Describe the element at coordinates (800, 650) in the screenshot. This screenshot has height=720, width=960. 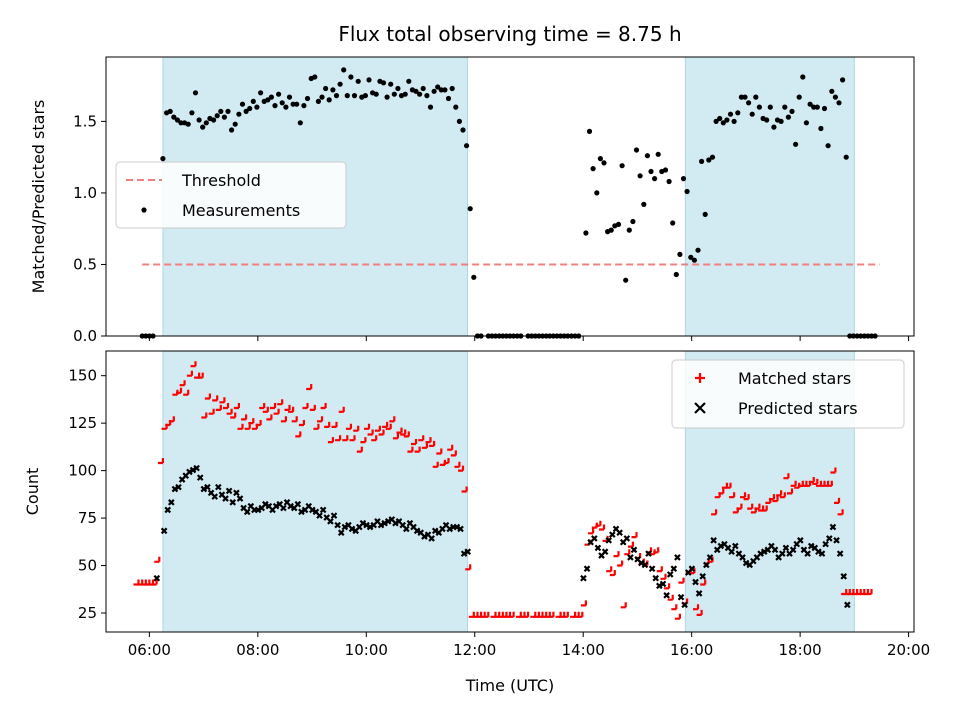
I see `x-tick-label: 18:00` at that location.